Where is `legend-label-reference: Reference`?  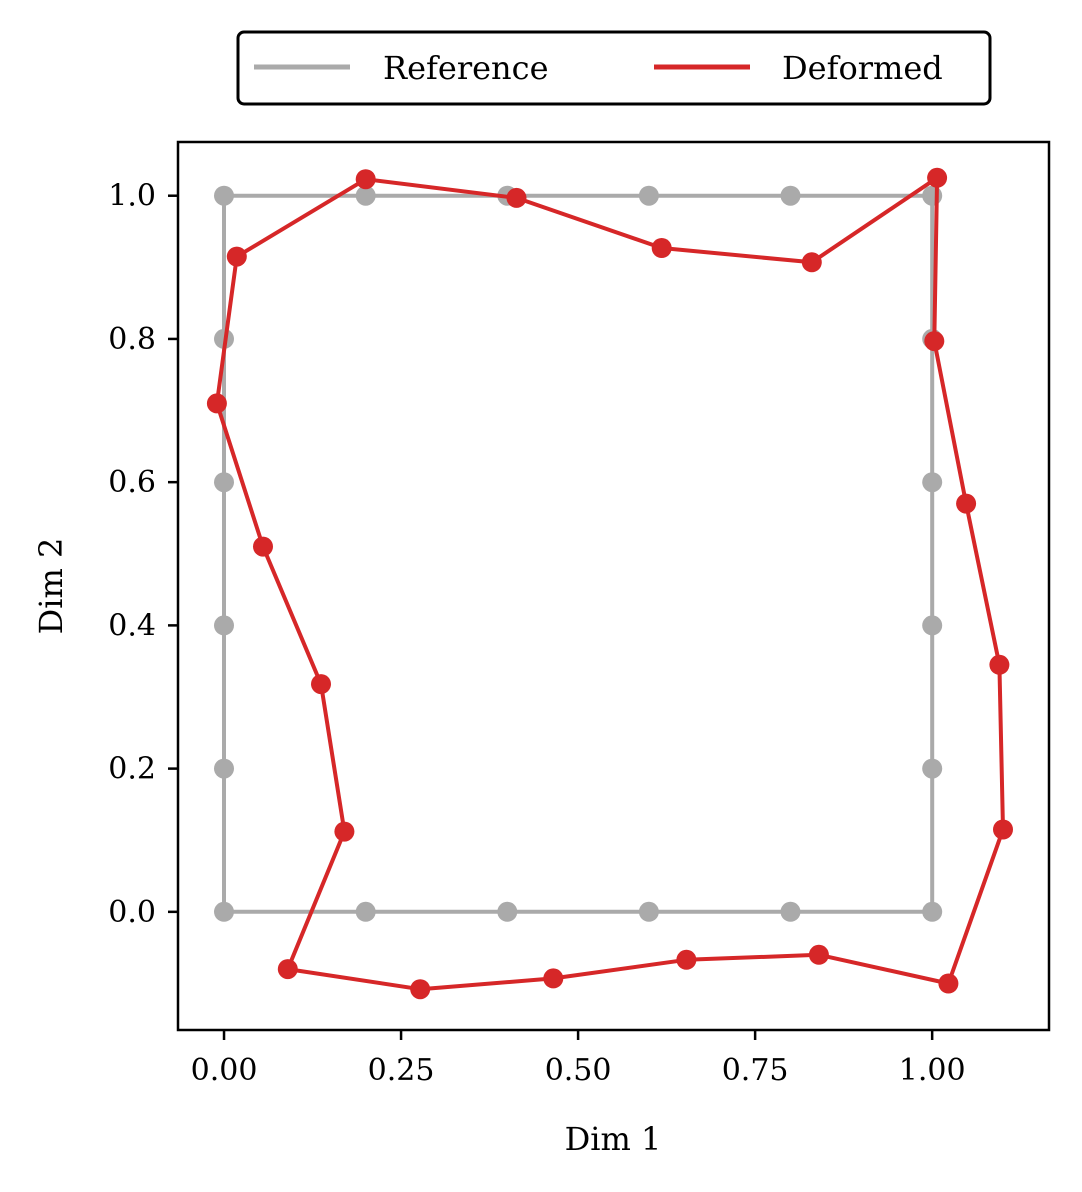
legend-label-reference: Reference is located at coordinates (466, 68).